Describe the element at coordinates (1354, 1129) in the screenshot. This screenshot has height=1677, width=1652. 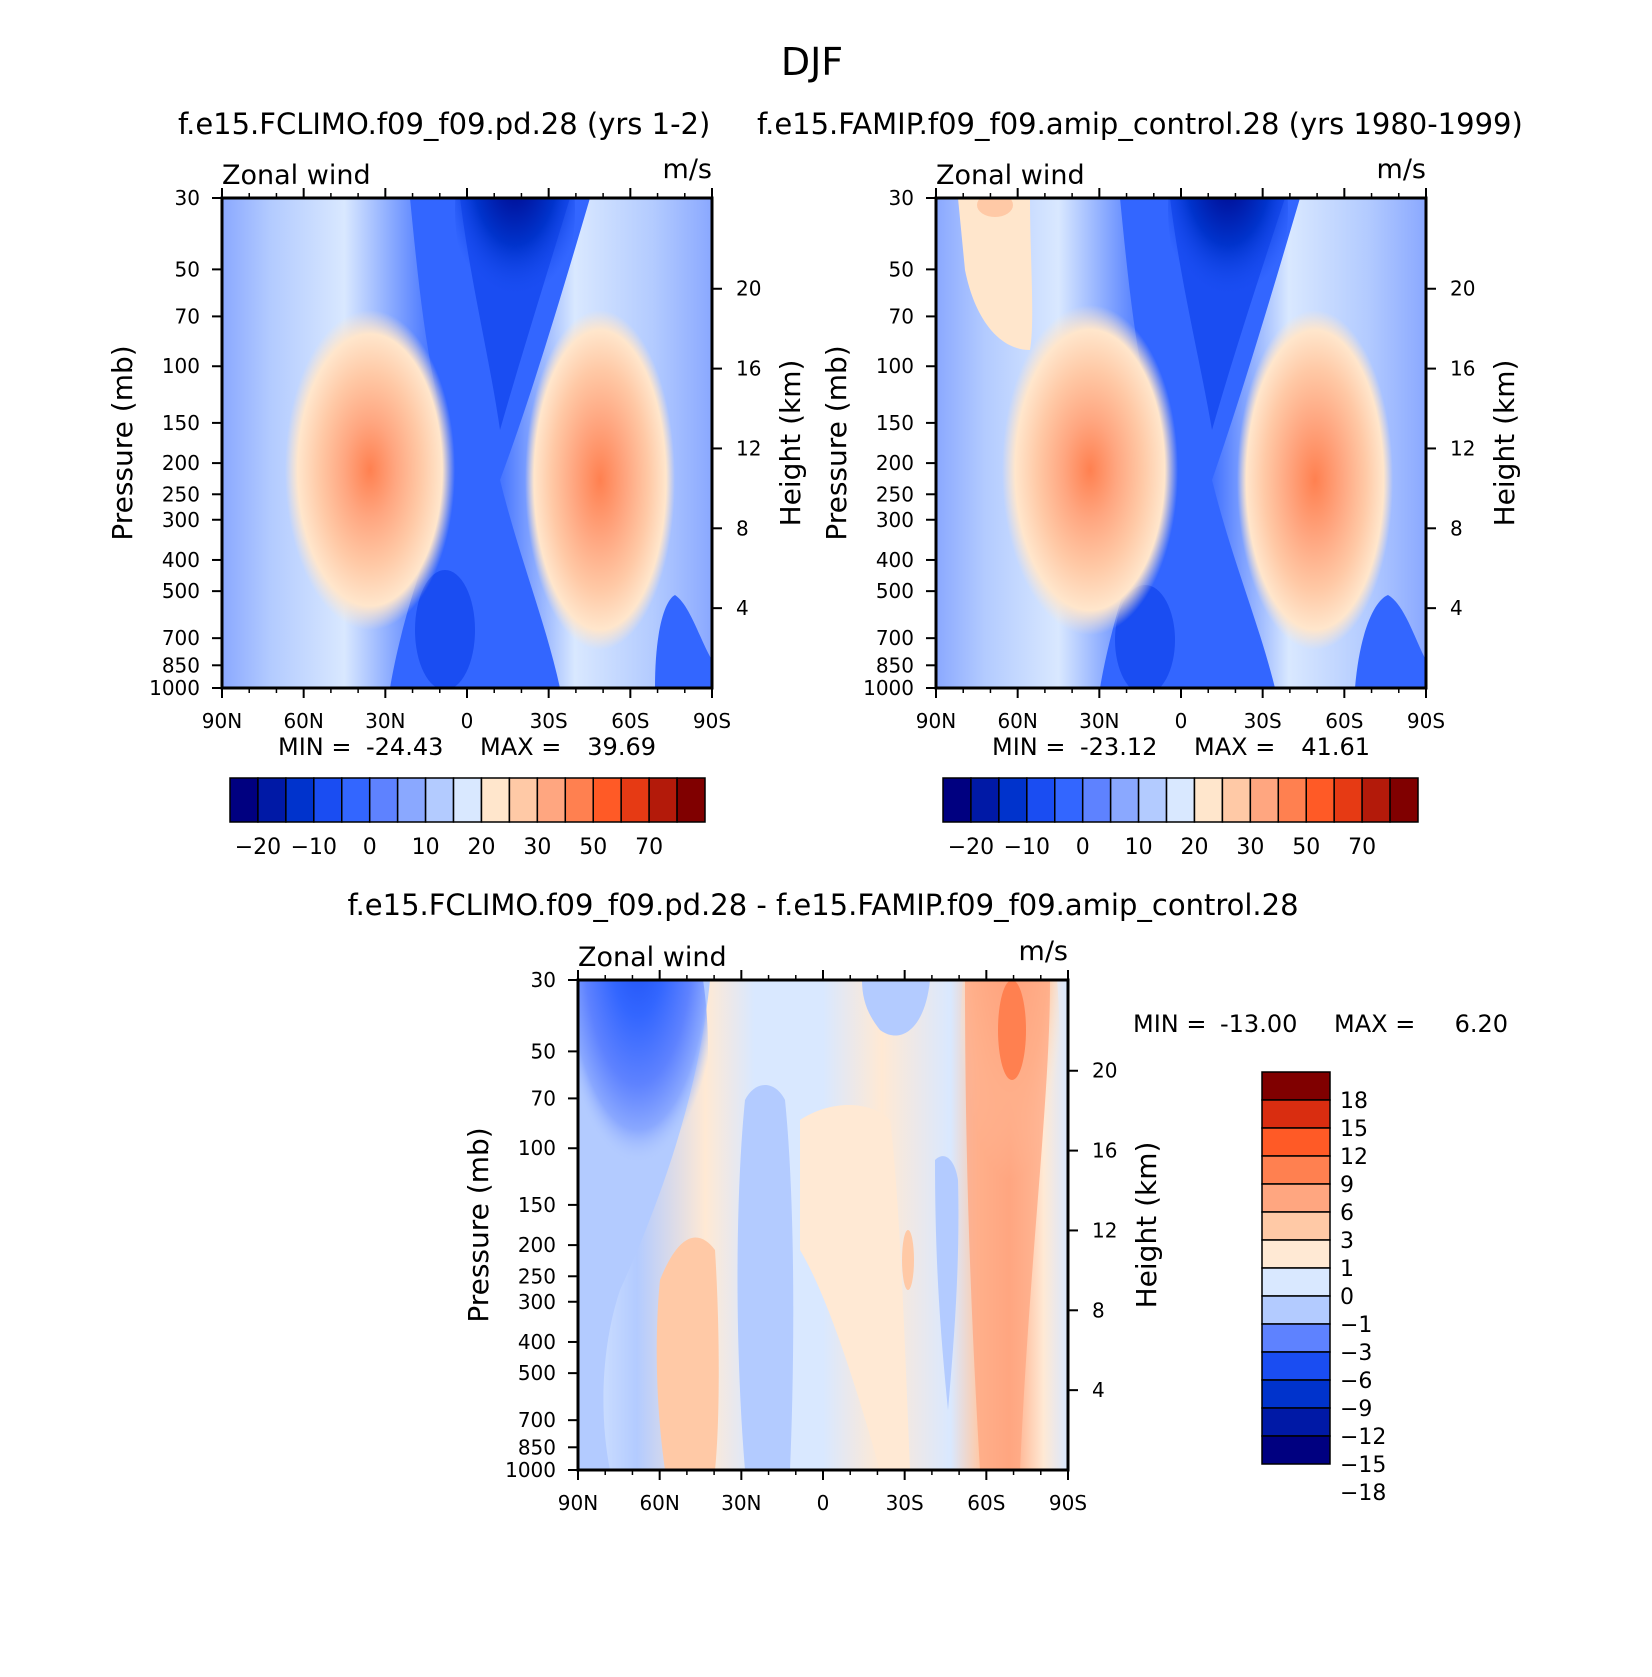
I see `colorbar-label: 15` at that location.